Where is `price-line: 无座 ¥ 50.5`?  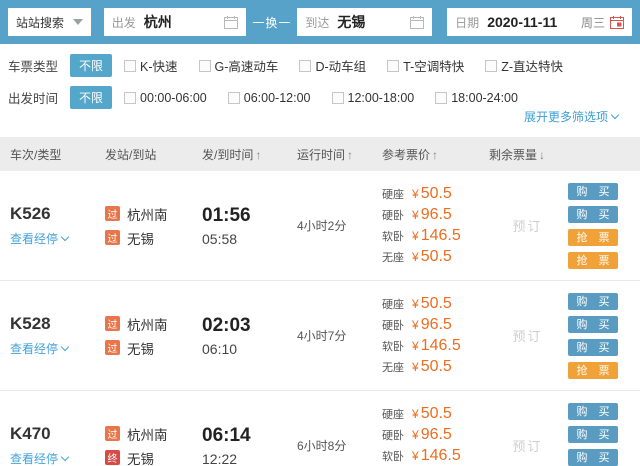 price-line: 无座 ¥ 50.5 is located at coordinates (417, 256).